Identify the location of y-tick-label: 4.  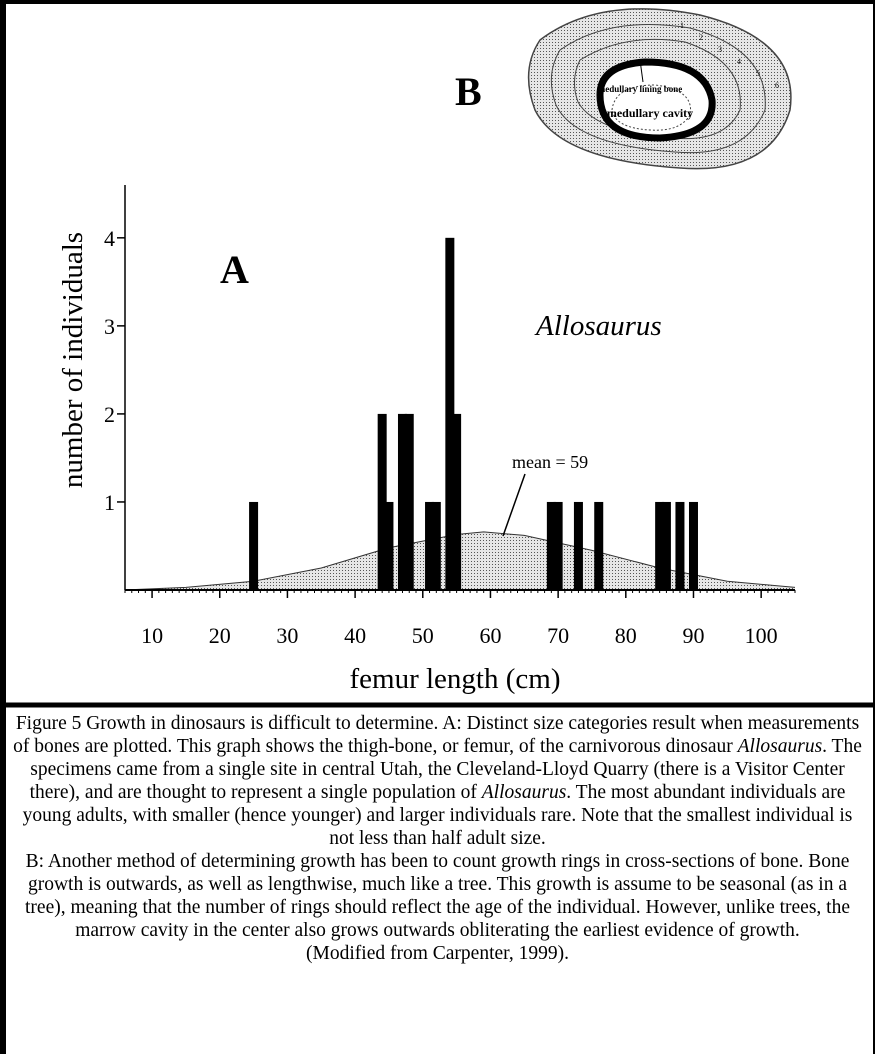
(109, 238).